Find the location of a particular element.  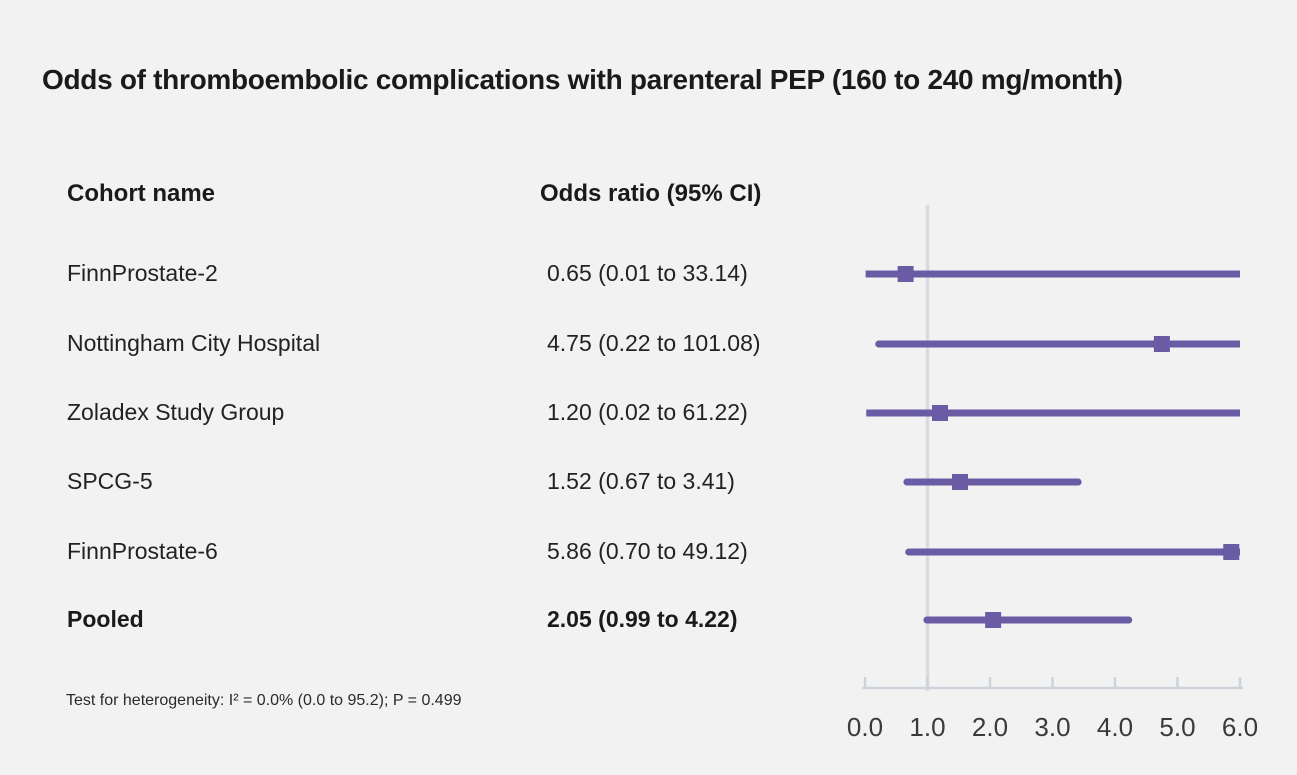

column-header-cohort: Cohort name is located at coordinates (141, 193).